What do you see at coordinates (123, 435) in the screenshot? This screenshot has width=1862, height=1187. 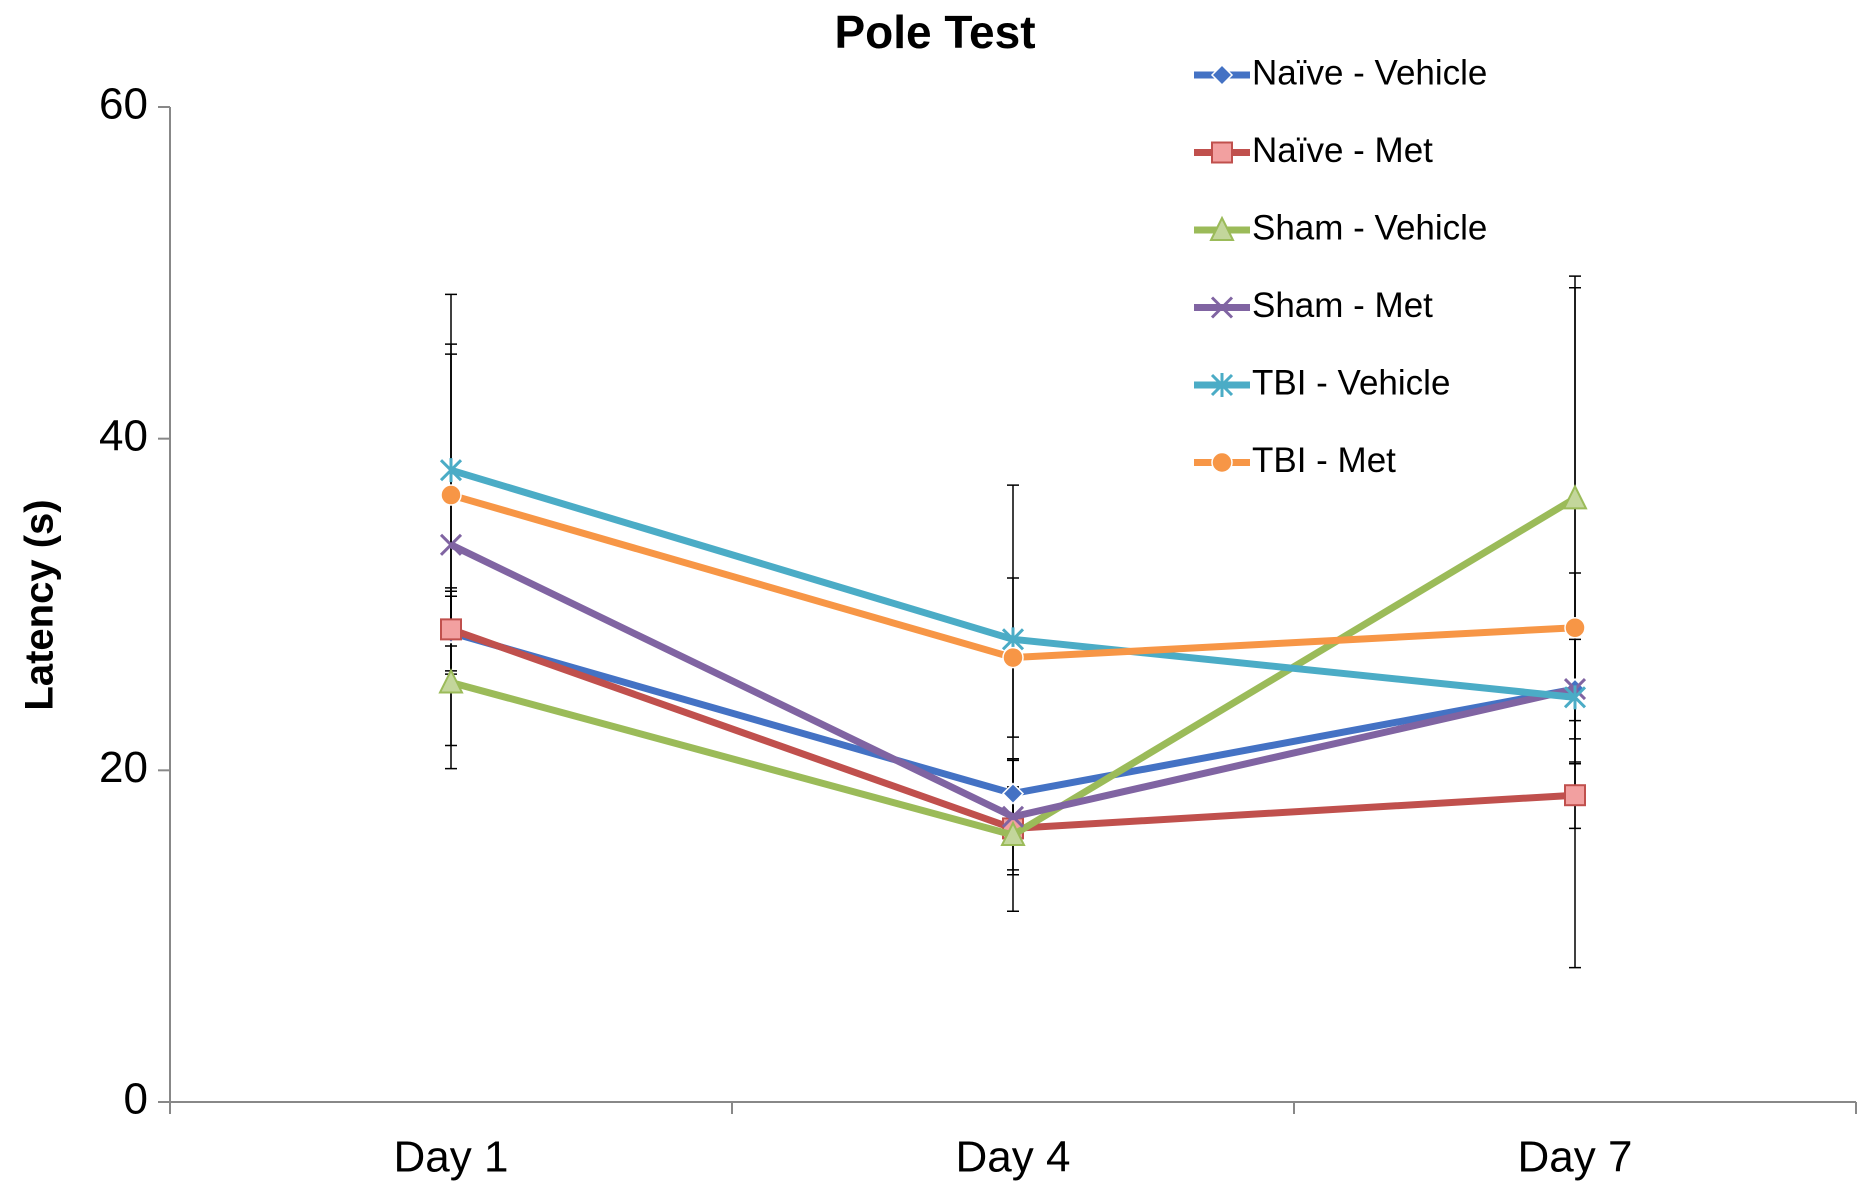 I see `y-tick-label: 40` at bounding box center [123, 435].